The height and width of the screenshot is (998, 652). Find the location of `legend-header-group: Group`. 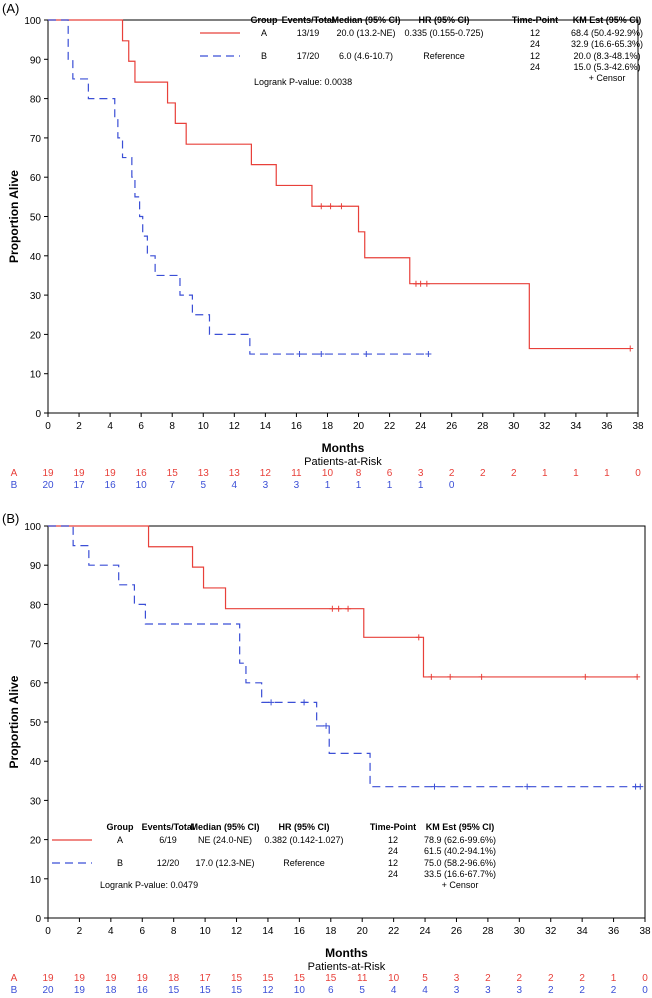

legend-header-group: Group is located at coordinates (264, 20).